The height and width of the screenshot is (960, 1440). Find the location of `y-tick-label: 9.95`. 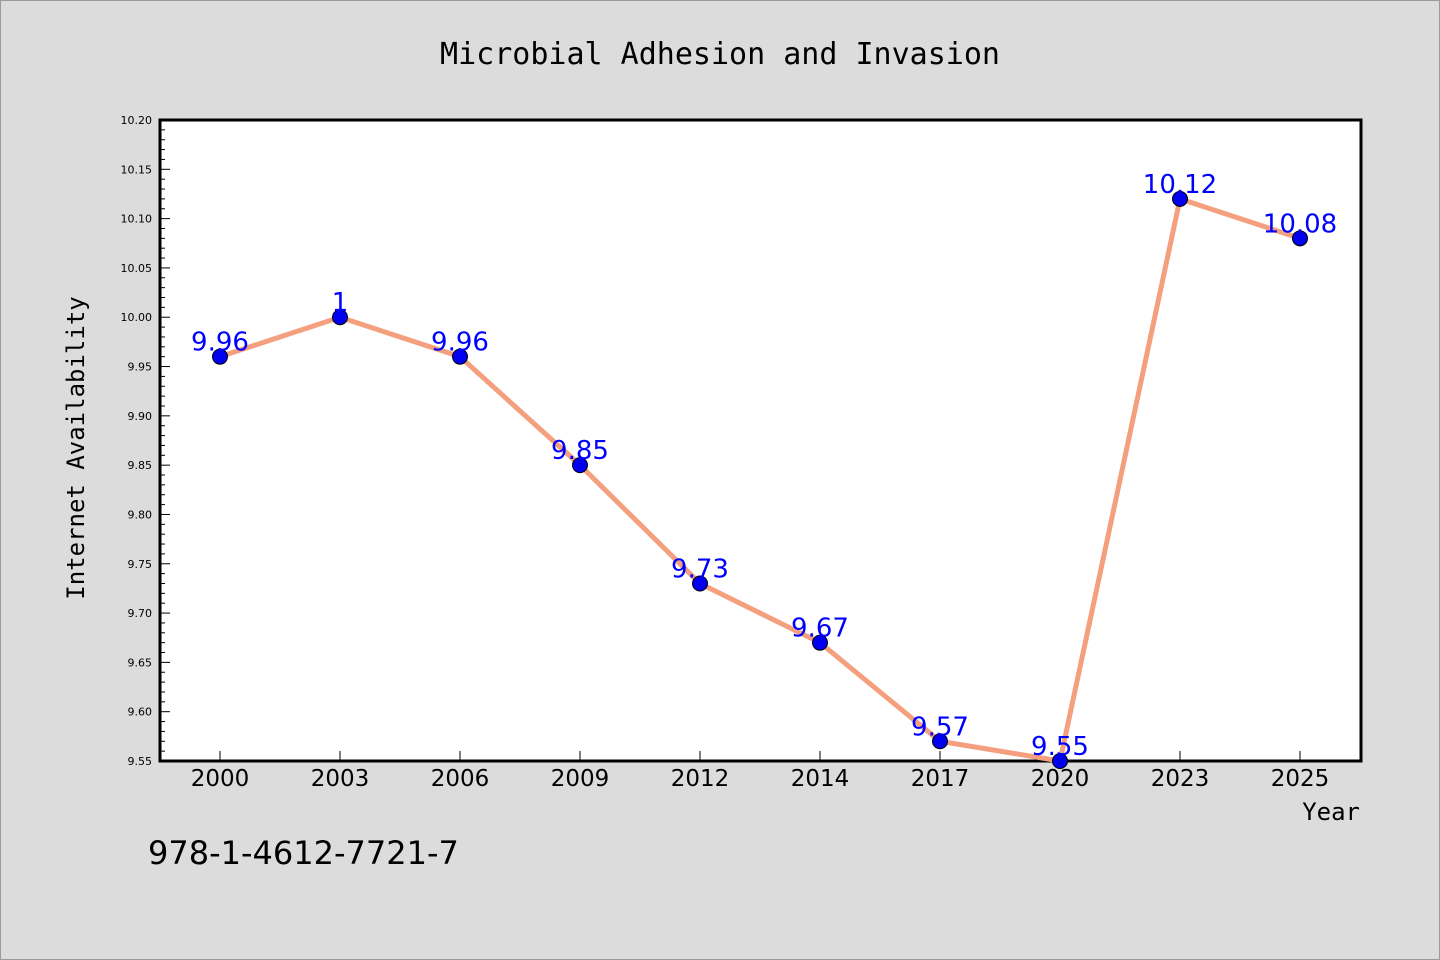

y-tick-label: 9.95 is located at coordinates (140, 367).